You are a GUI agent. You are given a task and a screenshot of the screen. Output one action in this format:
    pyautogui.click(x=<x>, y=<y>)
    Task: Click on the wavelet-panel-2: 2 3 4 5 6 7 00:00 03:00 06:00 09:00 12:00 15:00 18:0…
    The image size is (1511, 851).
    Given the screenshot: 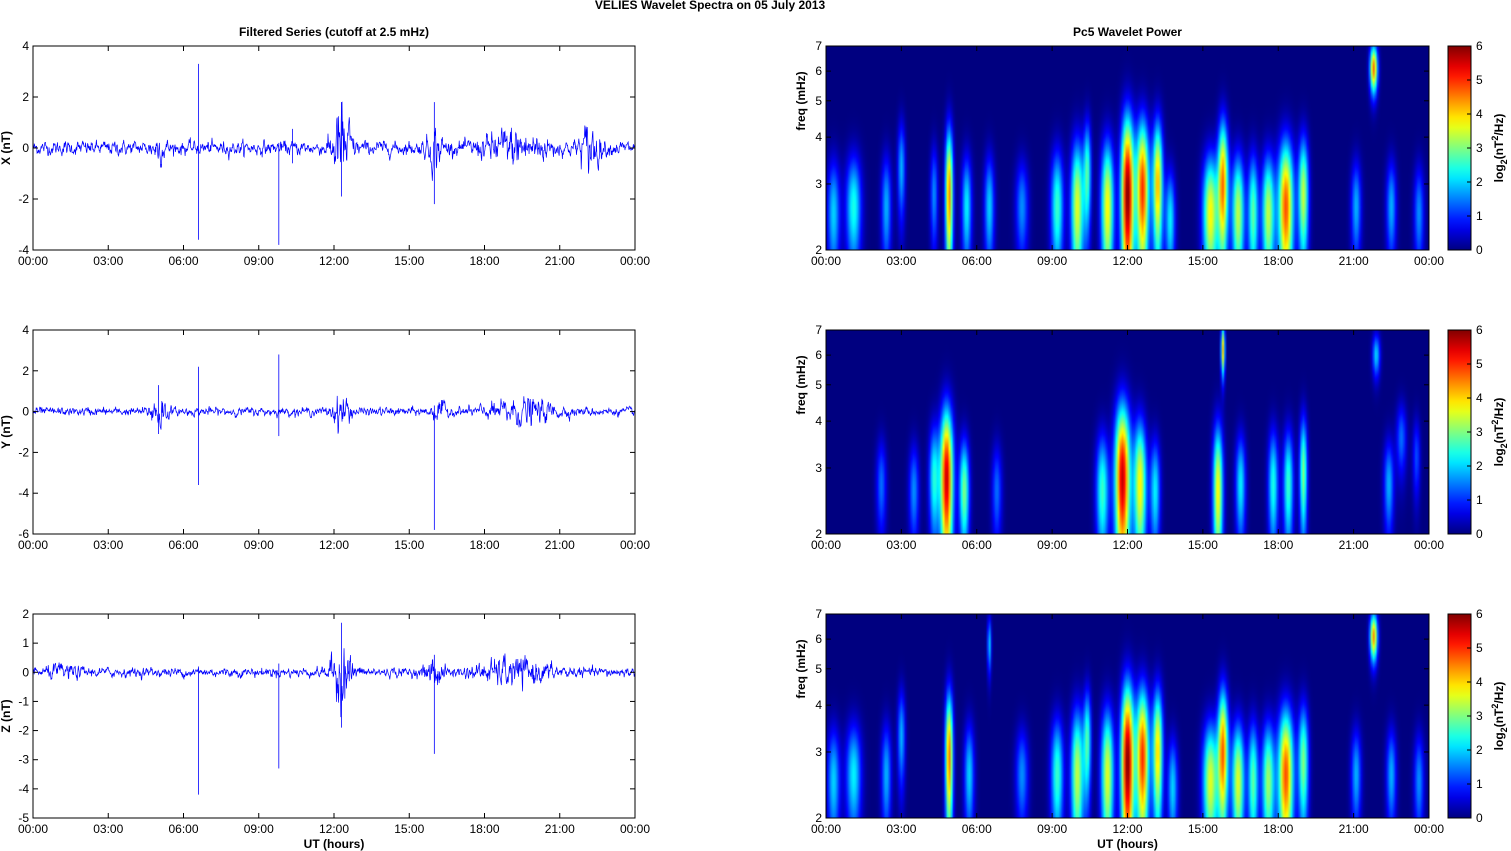 What is the action you would take?
    pyautogui.click(x=1151, y=437)
    